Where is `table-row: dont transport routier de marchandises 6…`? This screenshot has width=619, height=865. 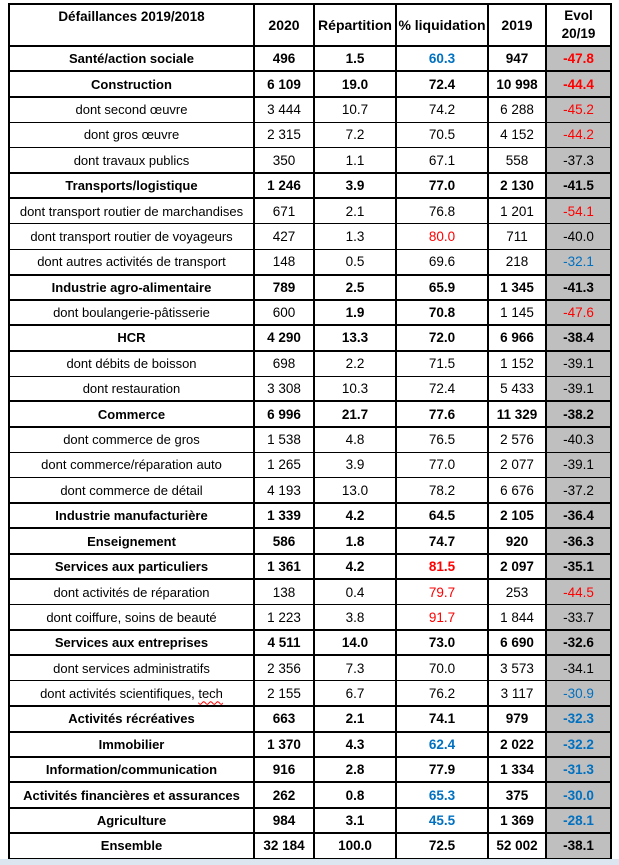
table-row: dont transport routier de marchandises 6… is located at coordinates (310, 211).